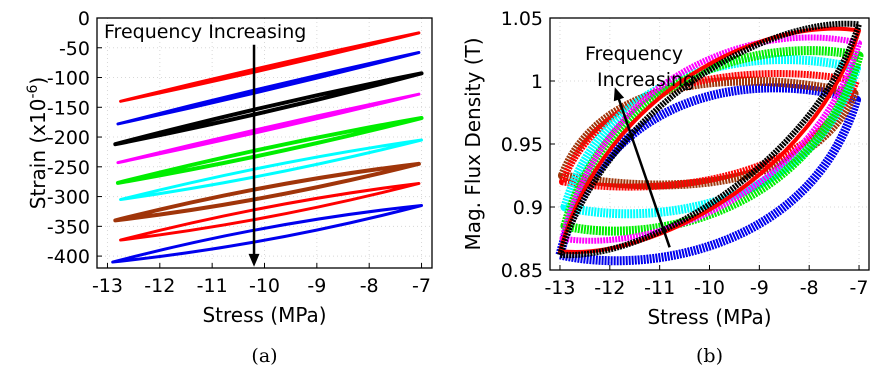 This screenshot has height=370, width=883. Describe the element at coordinates (68, 168) in the screenshot. I see `y-tick-label: -250` at that location.